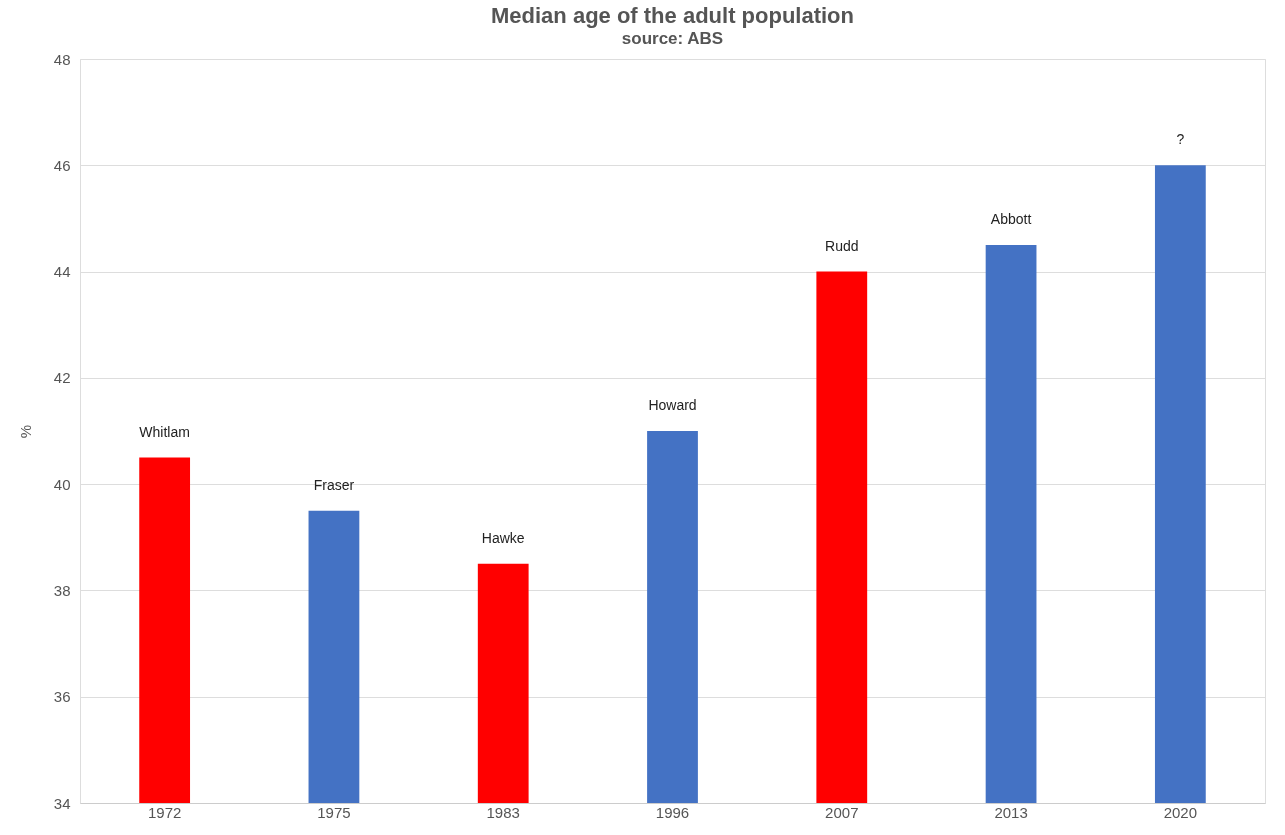  What do you see at coordinates (62, 378) in the screenshot?
I see `y-tick-label: 42` at bounding box center [62, 378].